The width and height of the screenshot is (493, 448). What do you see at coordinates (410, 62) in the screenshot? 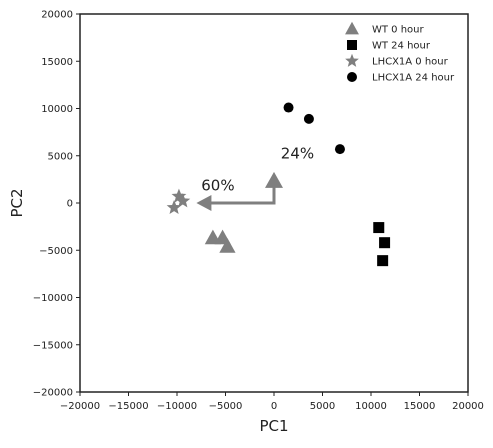
I see `legend-label: LHCX1A 0 hour` at bounding box center [410, 62].